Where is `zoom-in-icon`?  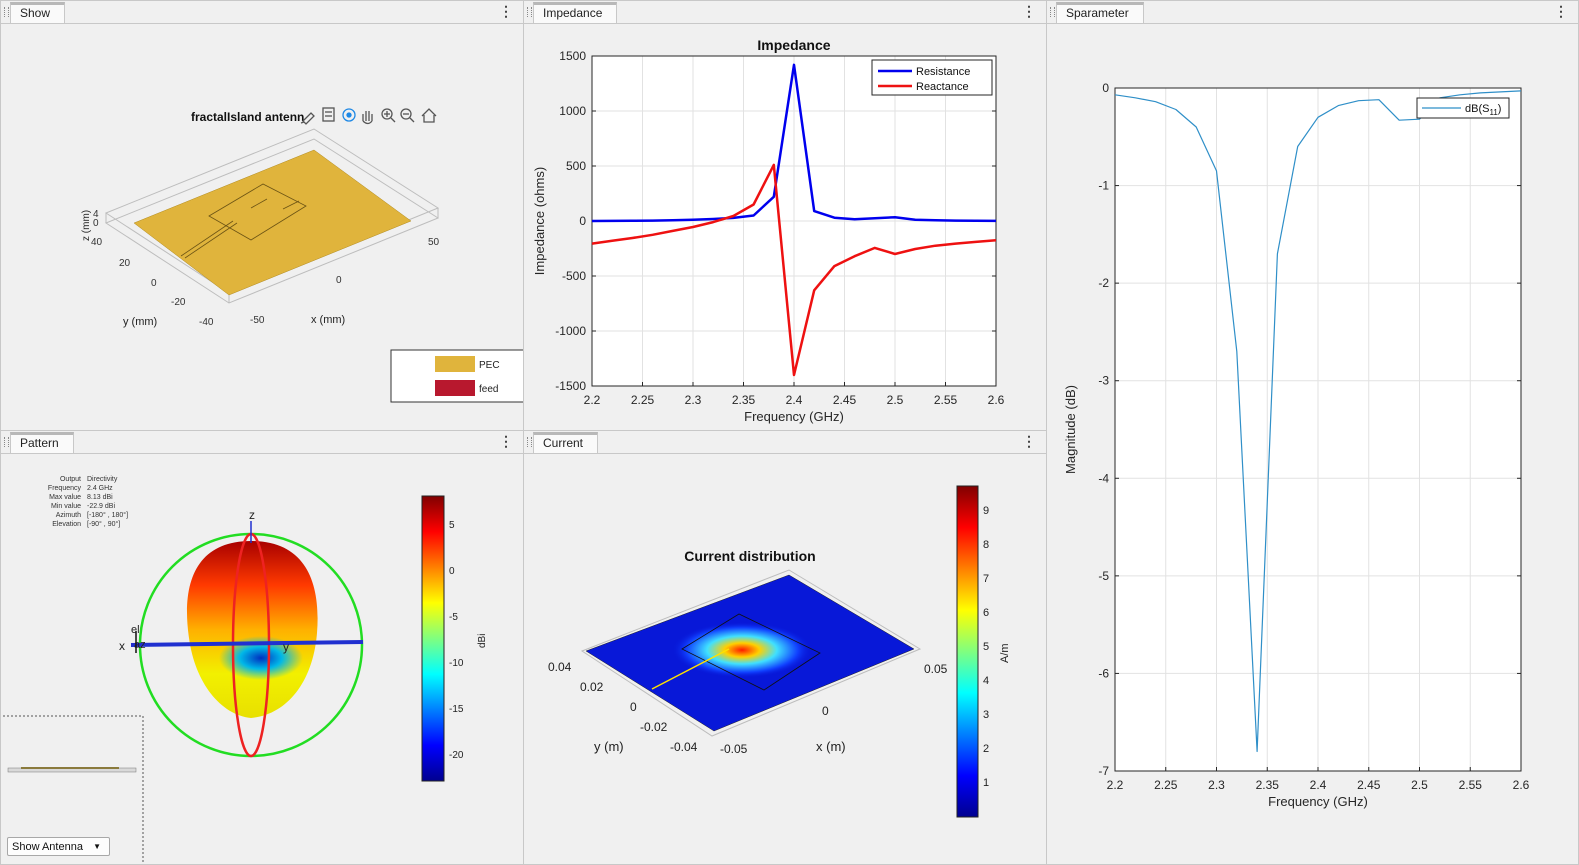
zoom-in-icon is located at coordinates (388, 115).